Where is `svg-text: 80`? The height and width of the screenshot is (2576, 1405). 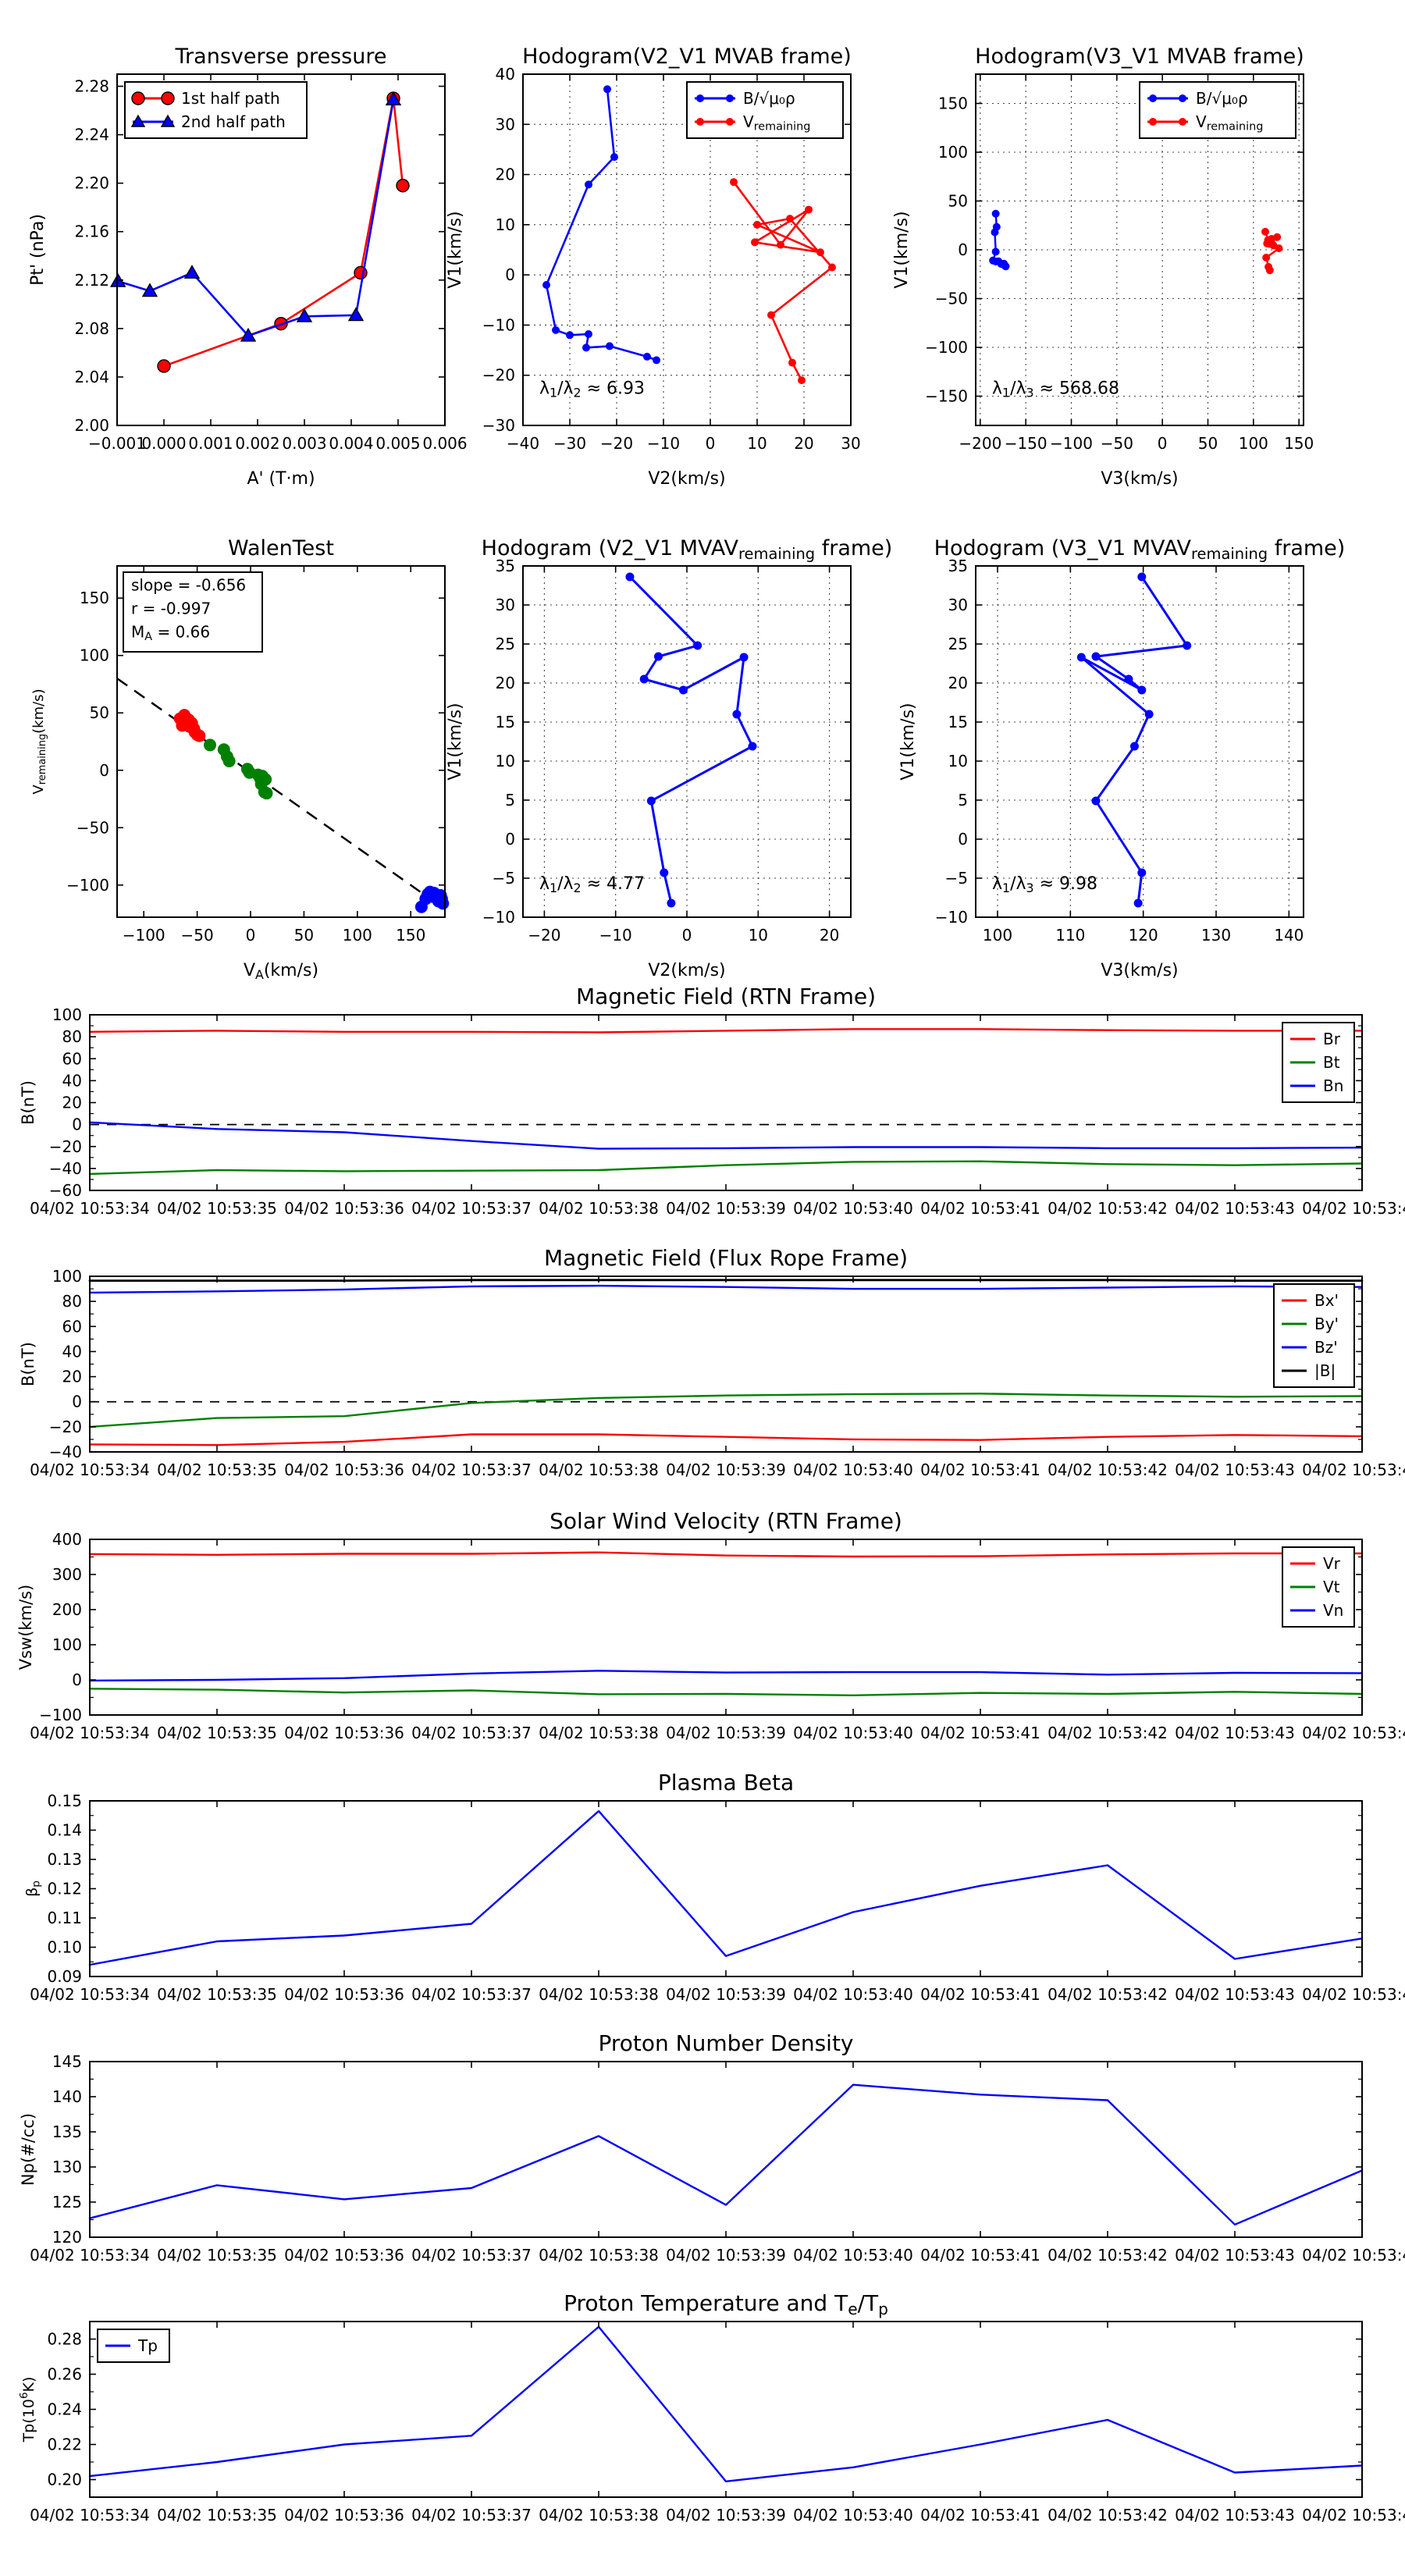 svg-text: 80 is located at coordinates (72, 1301).